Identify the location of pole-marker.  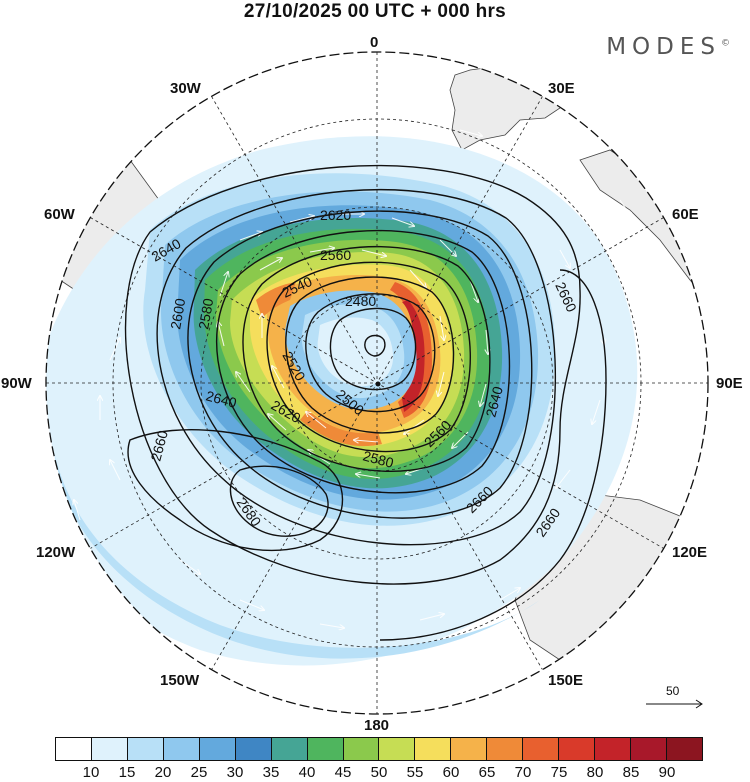
(378, 384).